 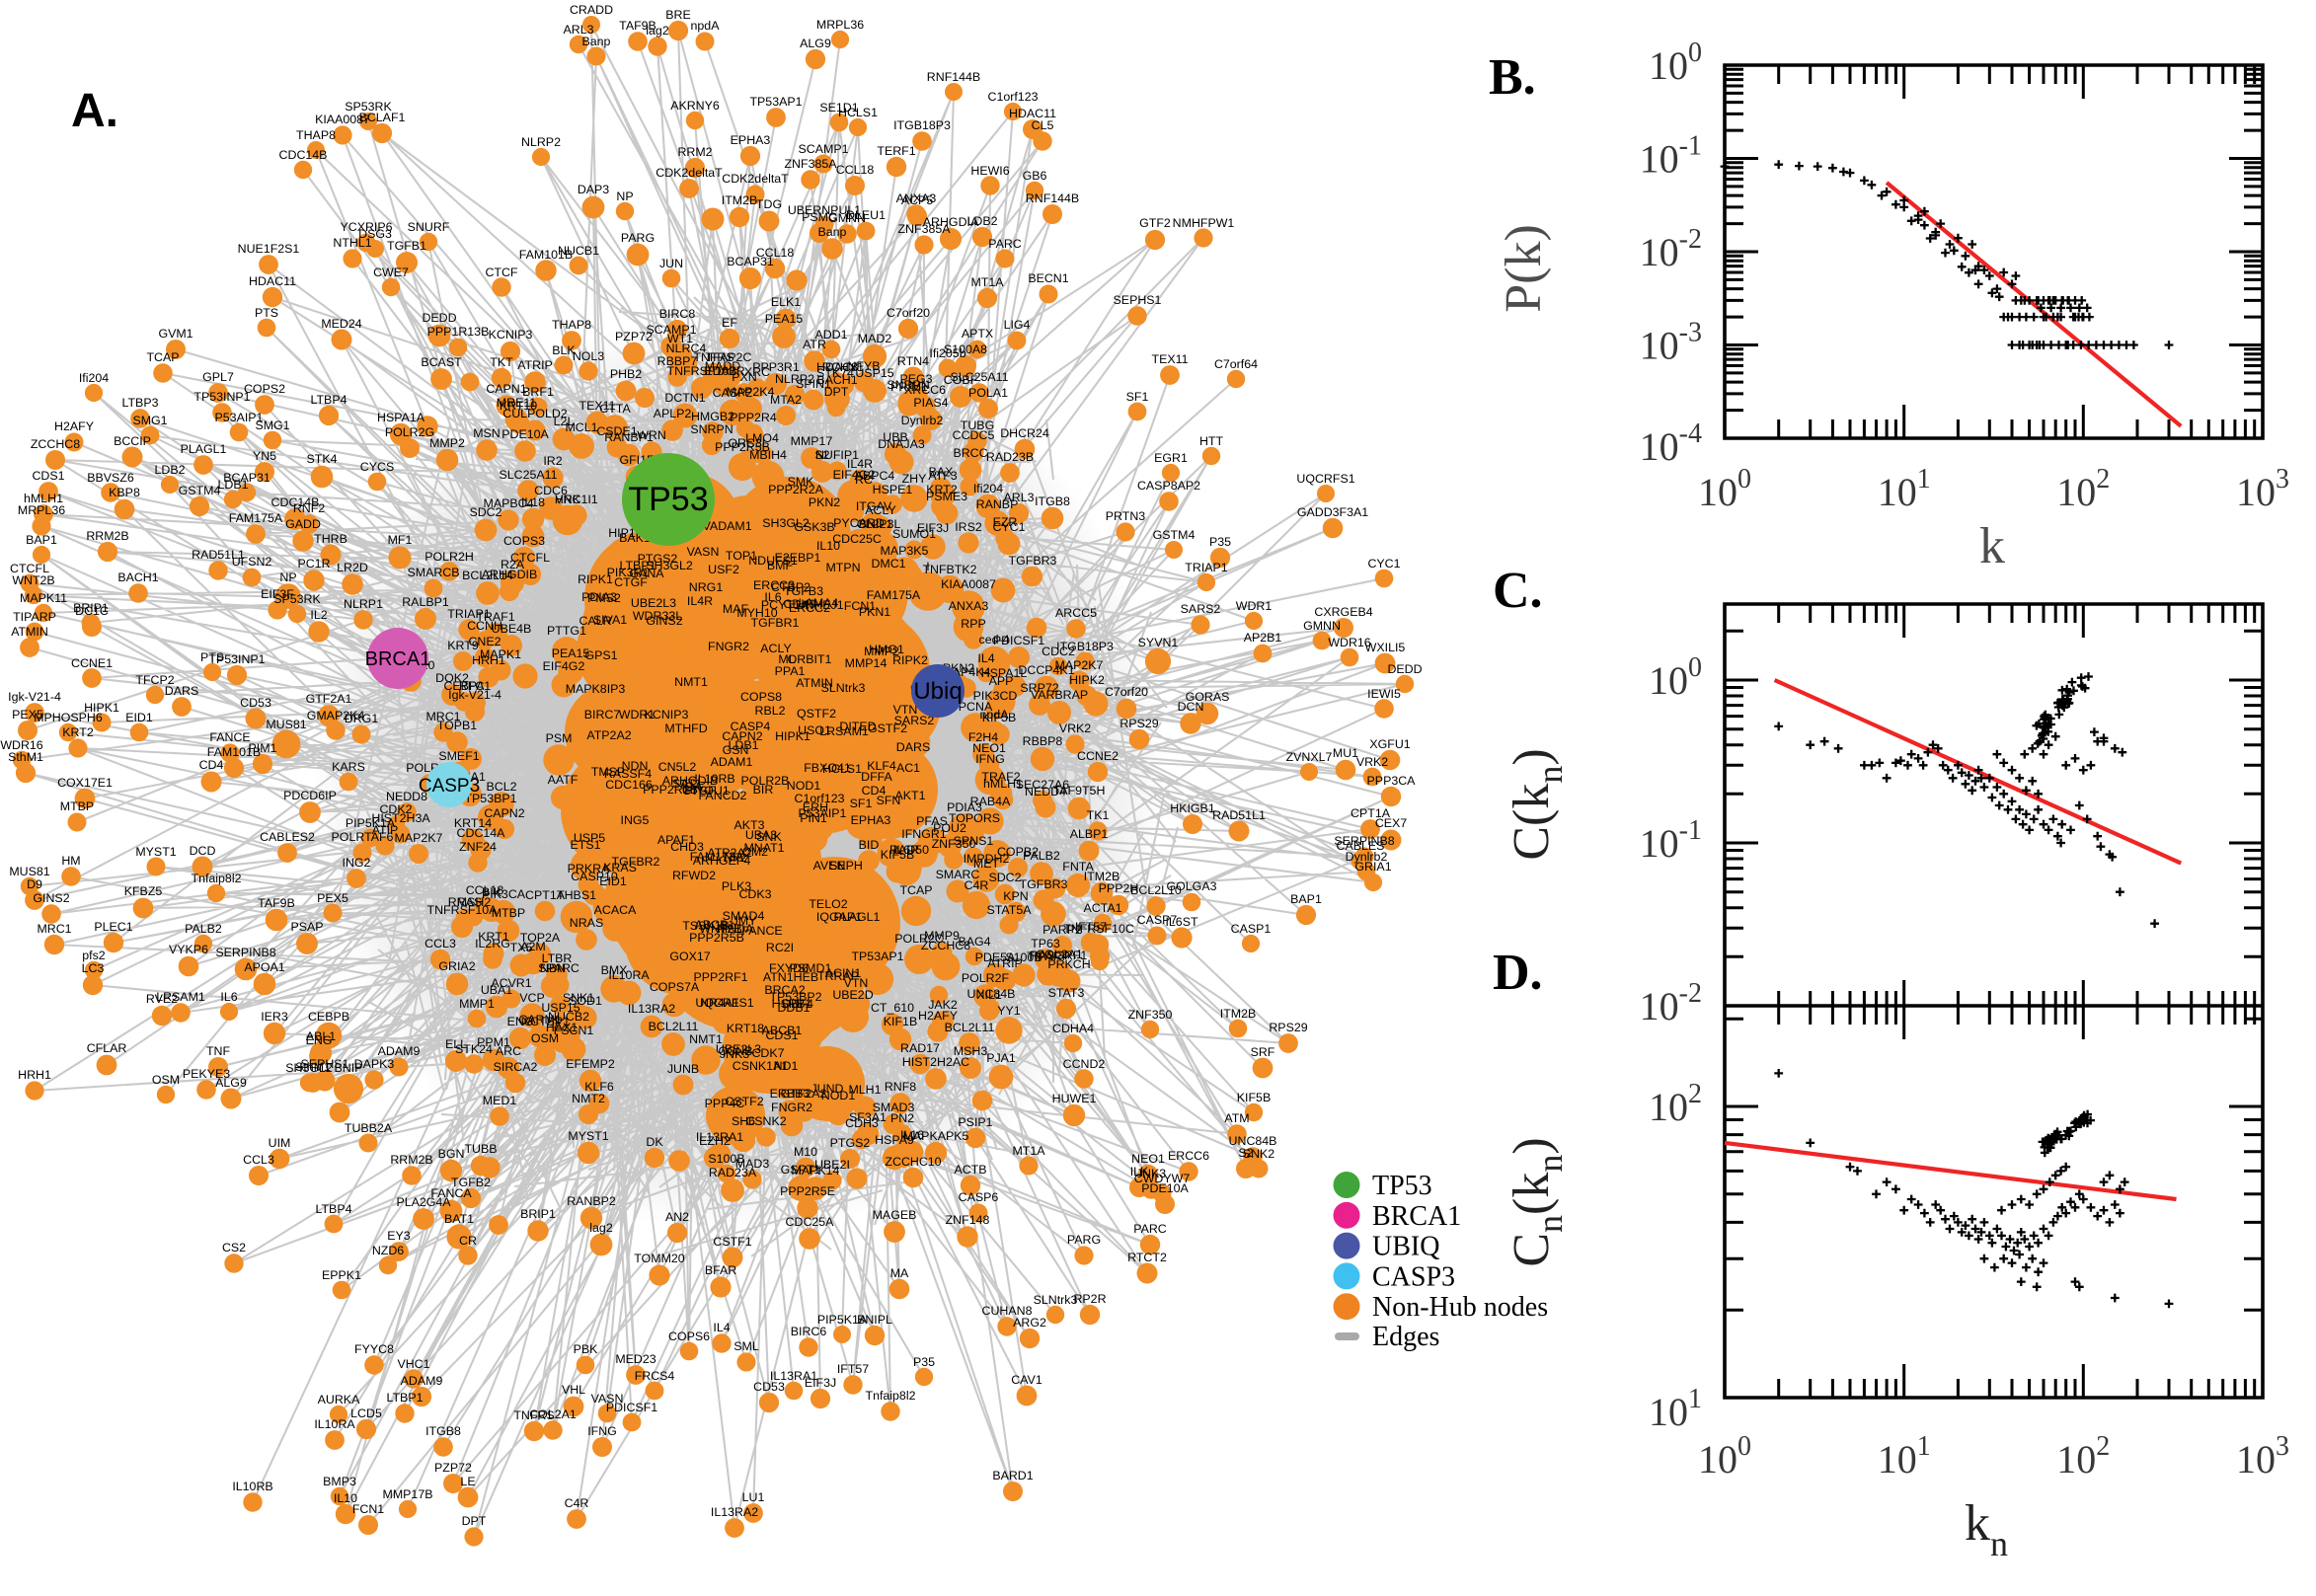 I want to click on svg-text: JAK2, so click(x=943, y=1005).